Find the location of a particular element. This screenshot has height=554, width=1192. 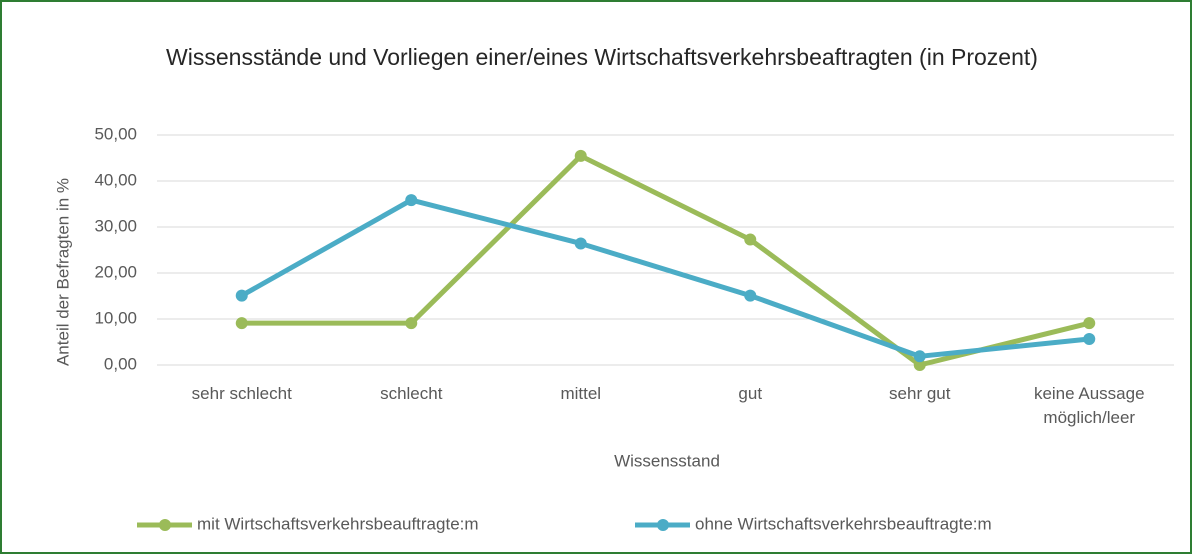

y-tick-label: 0,00 is located at coordinates (120, 363).